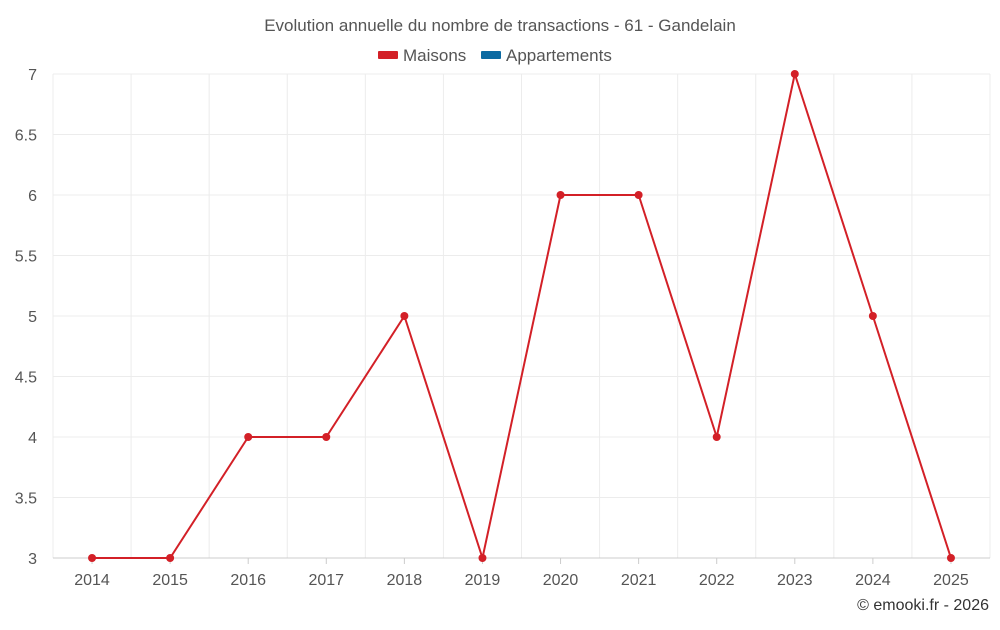  Describe the element at coordinates (26, 499) in the screenshot. I see `y-tick-label: 3.5` at that location.